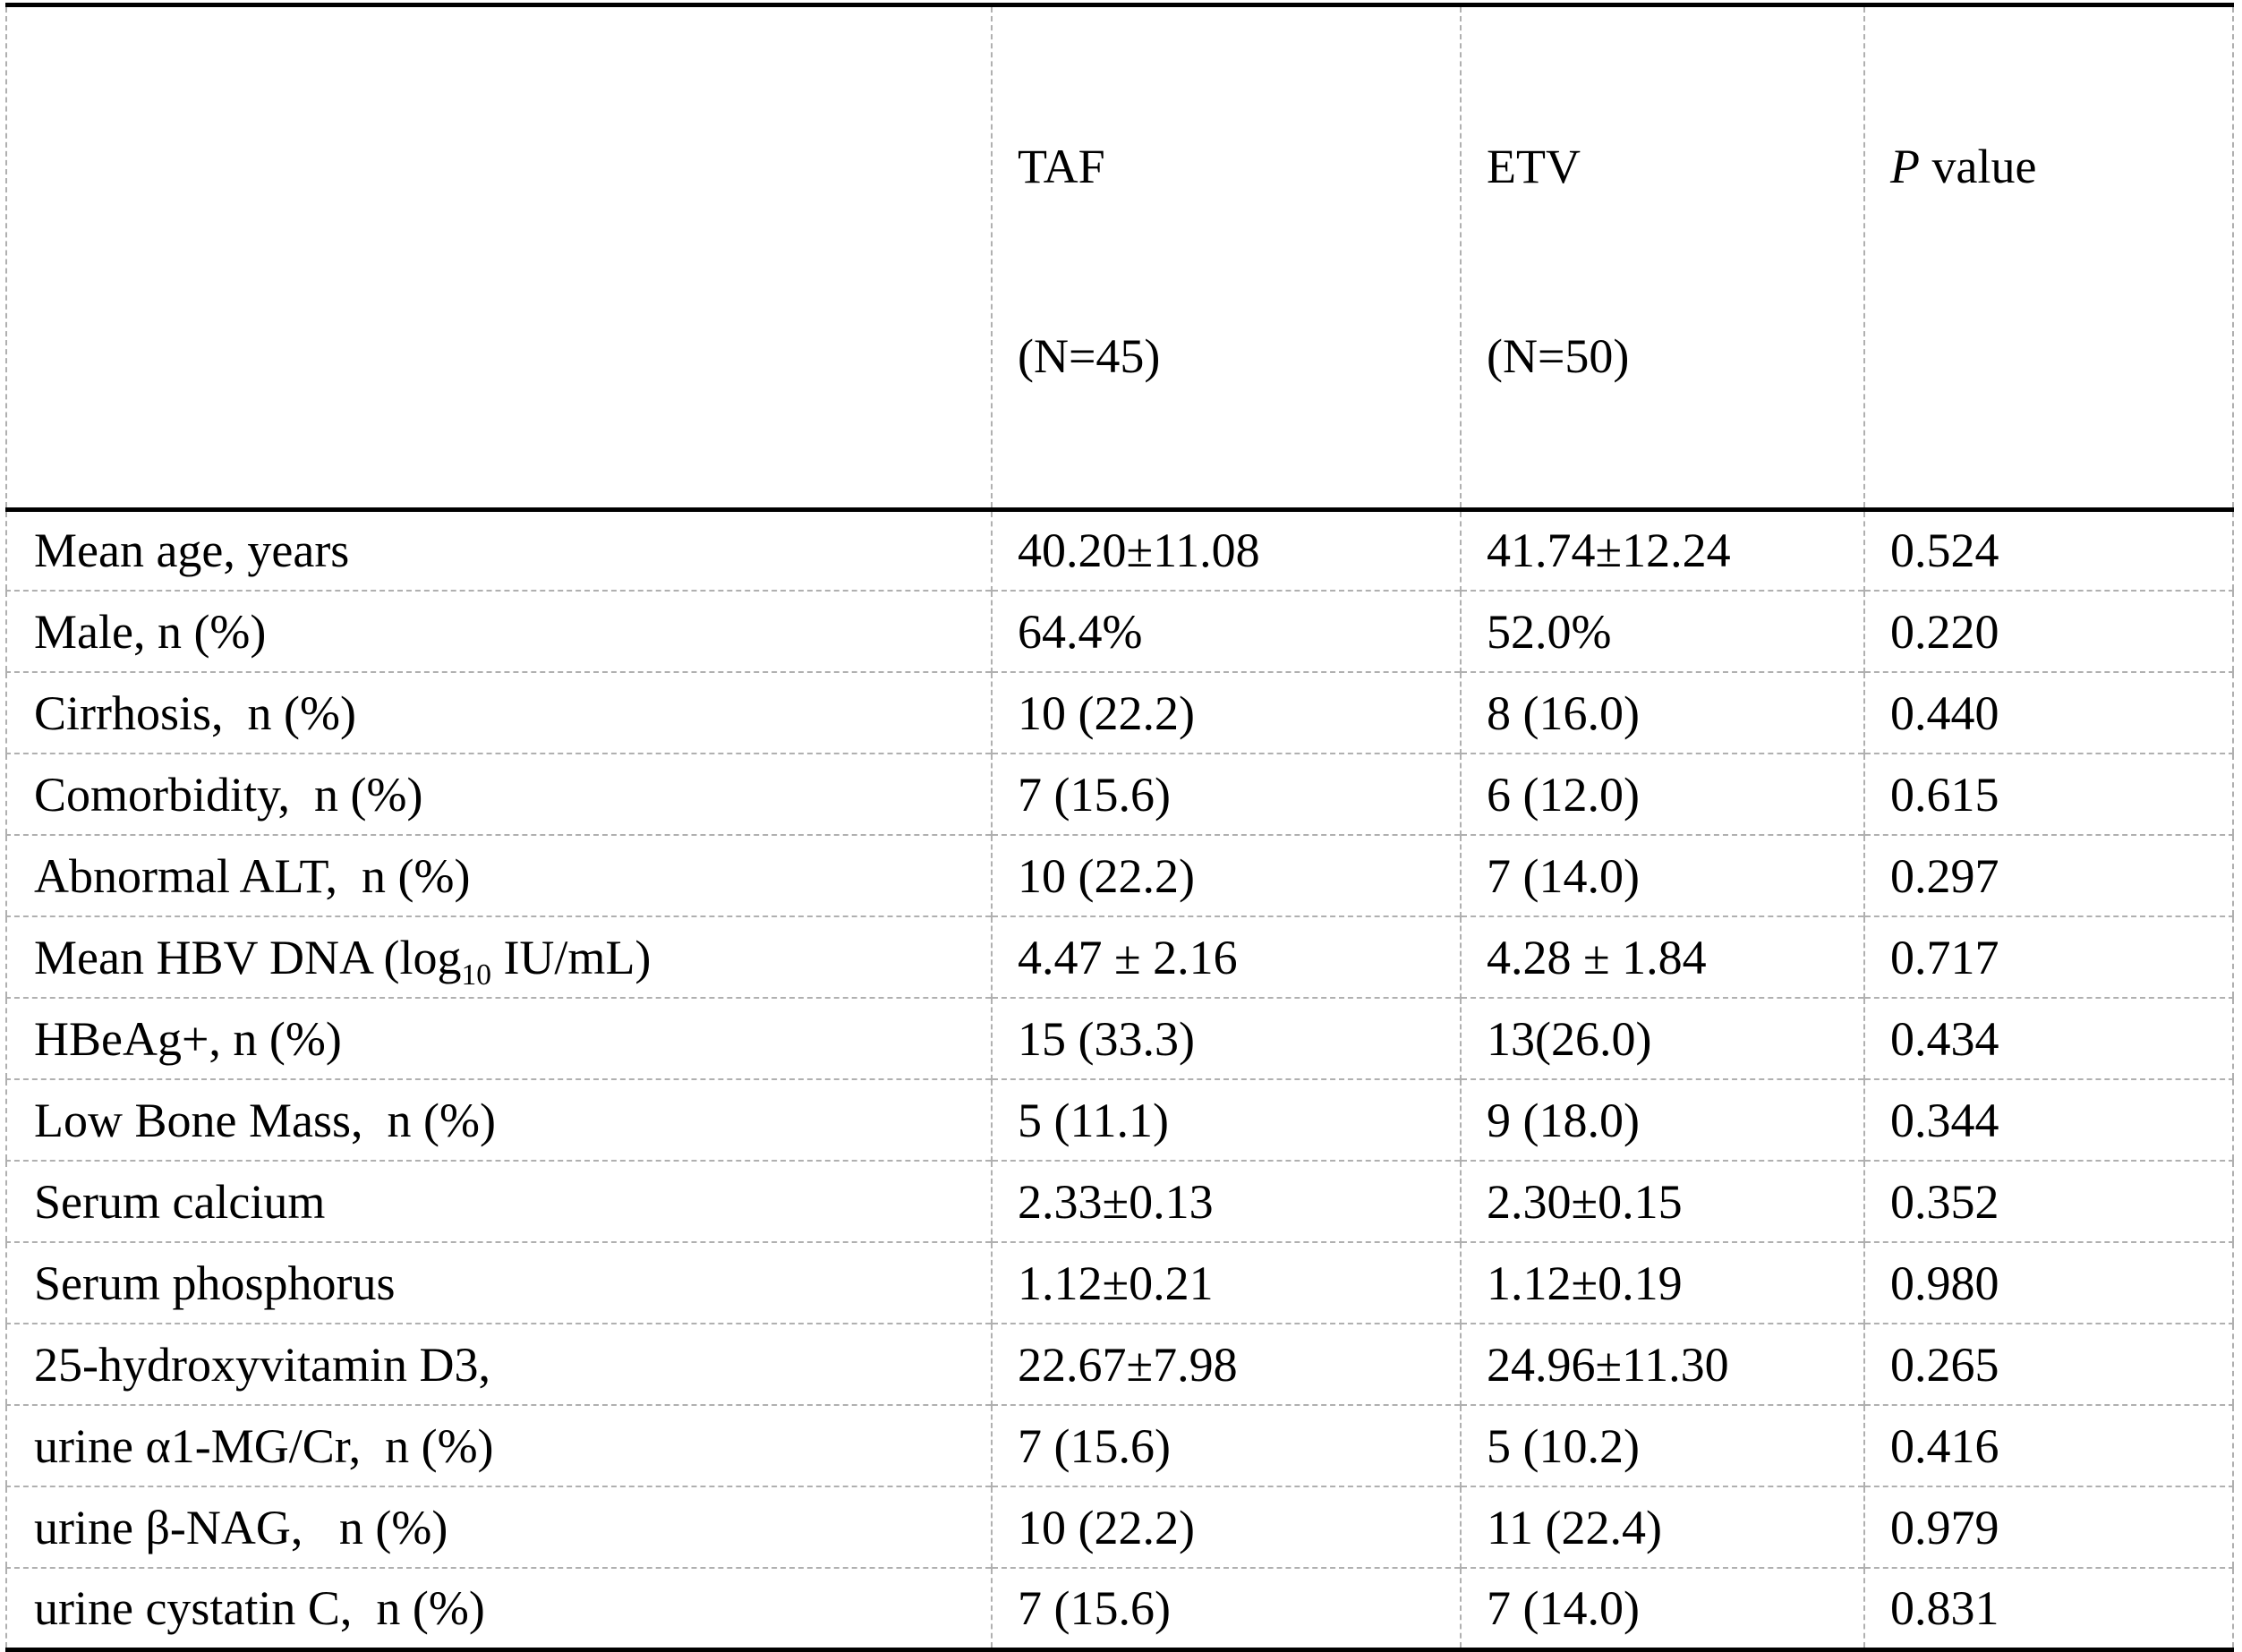  Describe the element at coordinates (499, 712) in the screenshot. I see `characteristic-cell: Cirrhosis, n (%)` at that location.